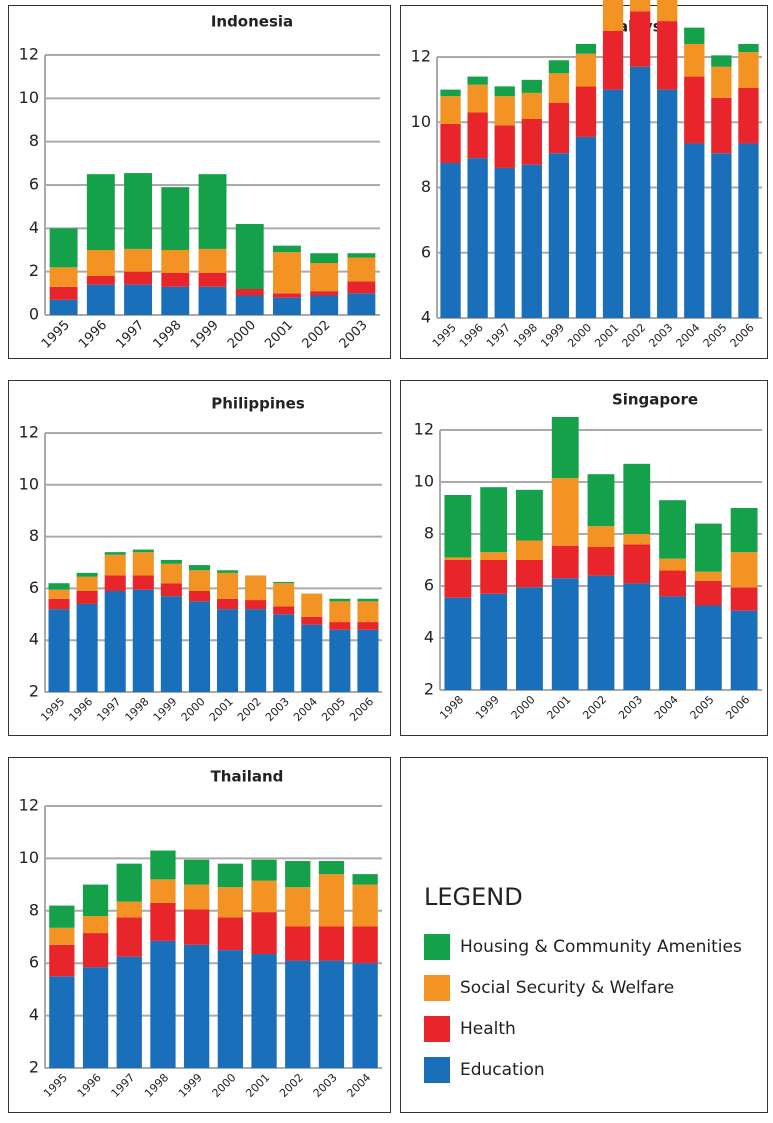 The width and height of the screenshot is (773, 1123). What do you see at coordinates (488, 1029) in the screenshot?
I see `legend-label: Health` at bounding box center [488, 1029].